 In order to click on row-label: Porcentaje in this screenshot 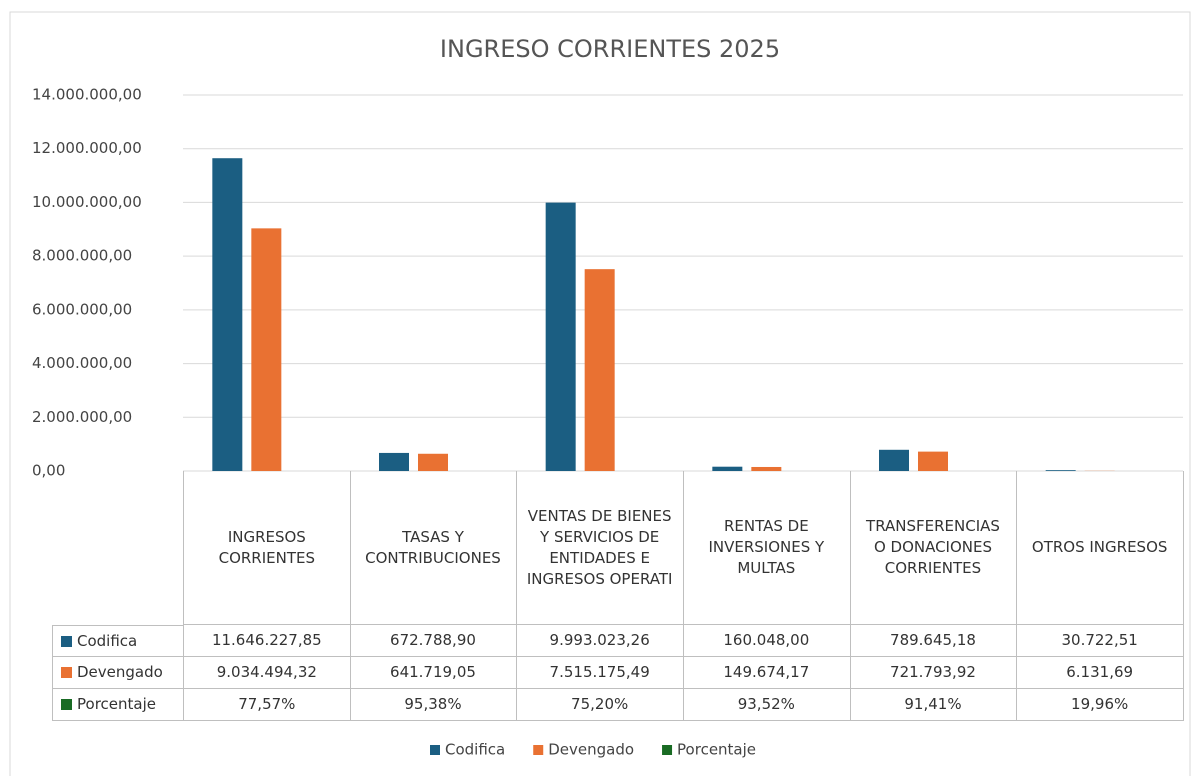, I will do `click(116, 704)`.